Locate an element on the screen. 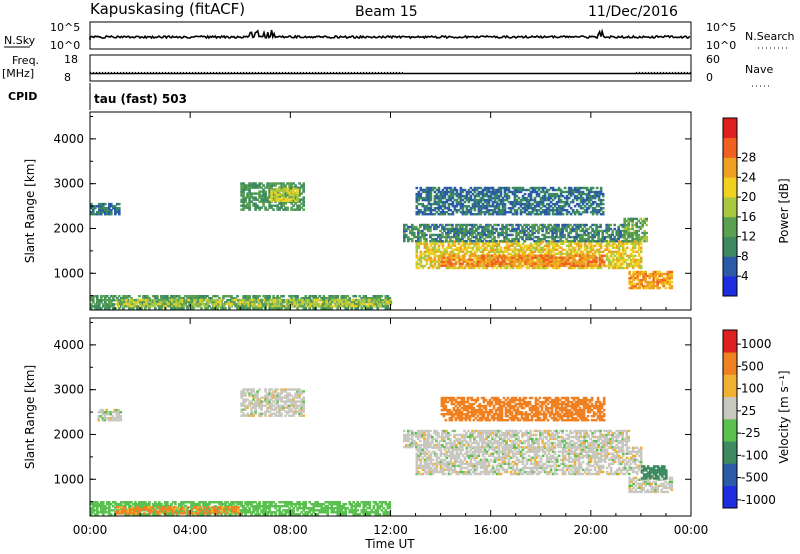  velocity-cell-r0 is located at coordinates (147, 514).